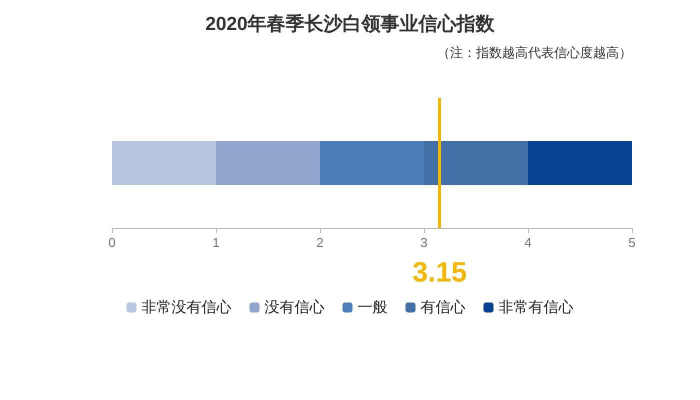 Image resolution: width=700 pixels, height=400 pixels. I want to click on ref-line-label: 3.15, so click(439, 272).